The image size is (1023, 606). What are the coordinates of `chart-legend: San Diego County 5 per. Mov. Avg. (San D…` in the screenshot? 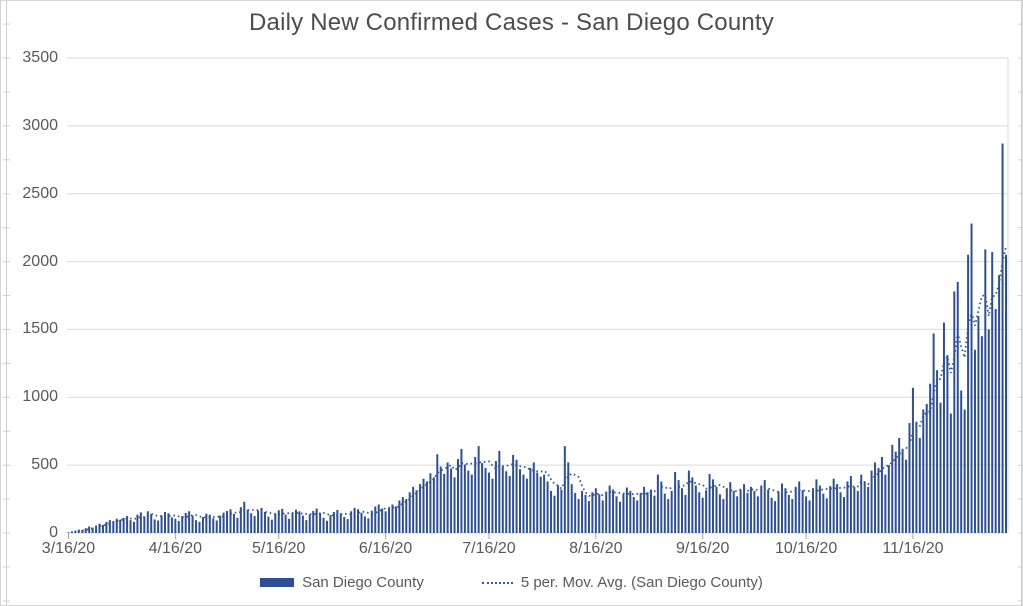 It's located at (511, 582).